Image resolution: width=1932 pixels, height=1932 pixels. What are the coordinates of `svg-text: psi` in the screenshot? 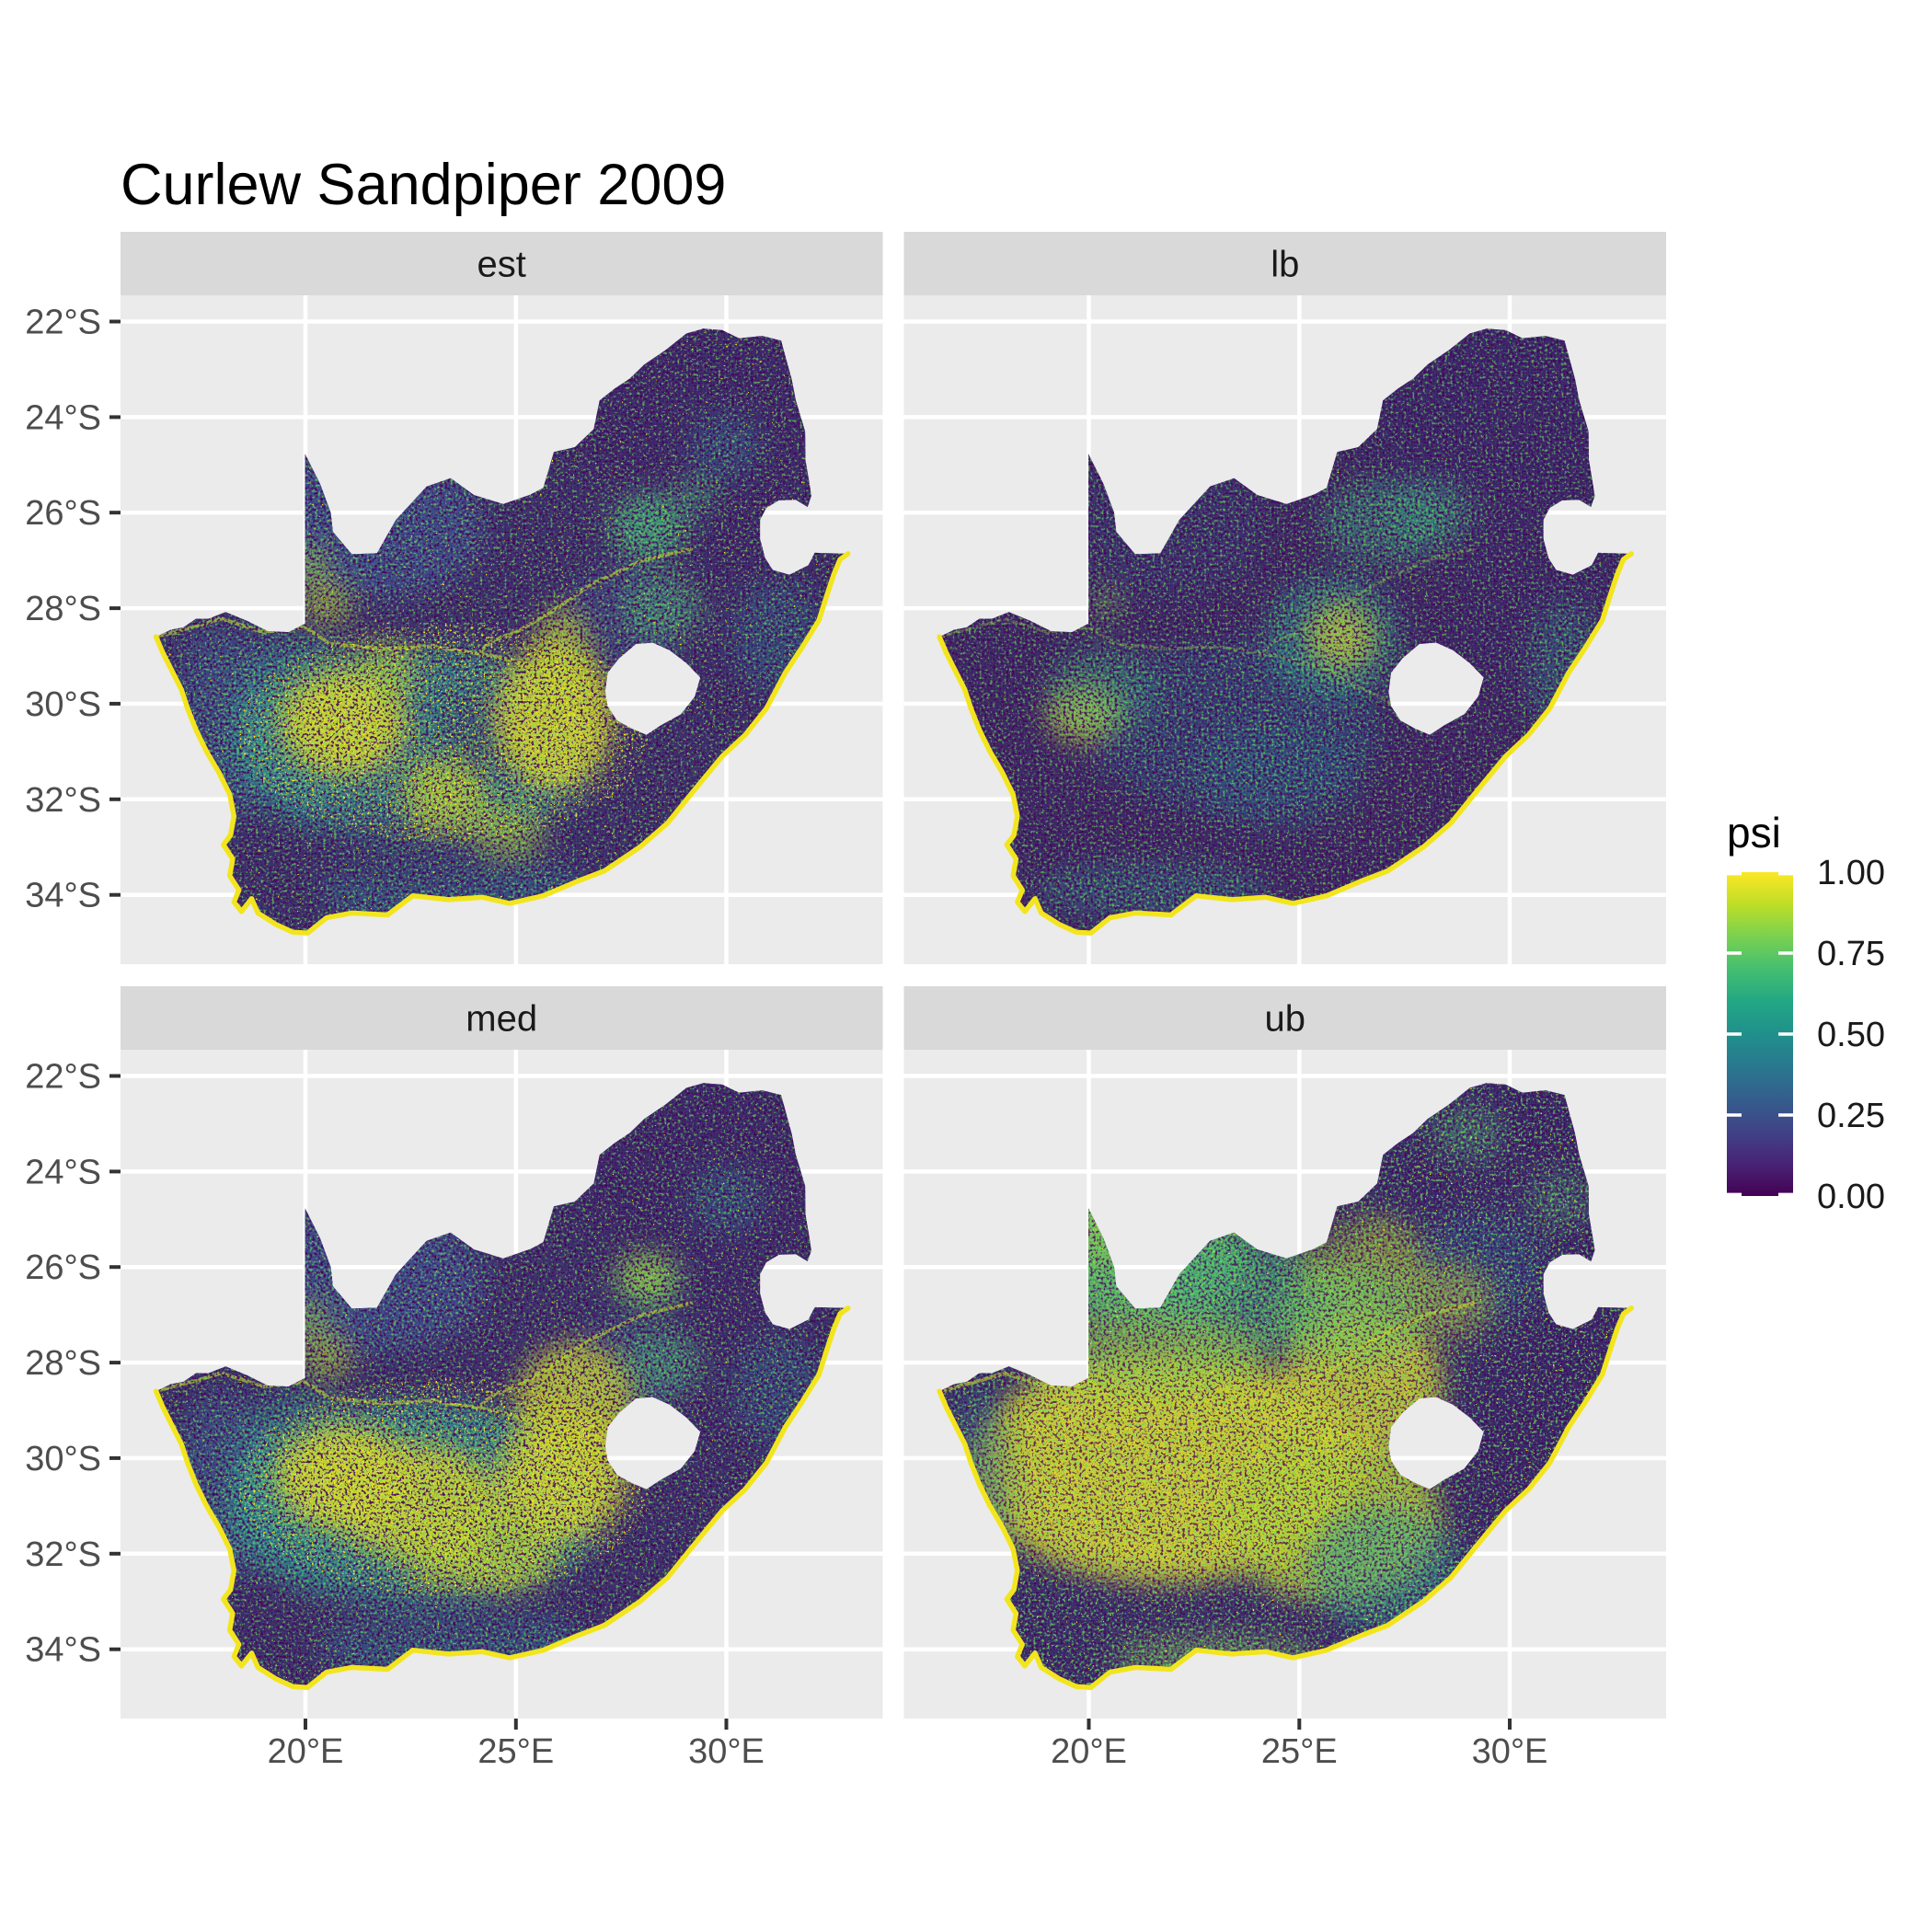 It's located at (1754, 833).